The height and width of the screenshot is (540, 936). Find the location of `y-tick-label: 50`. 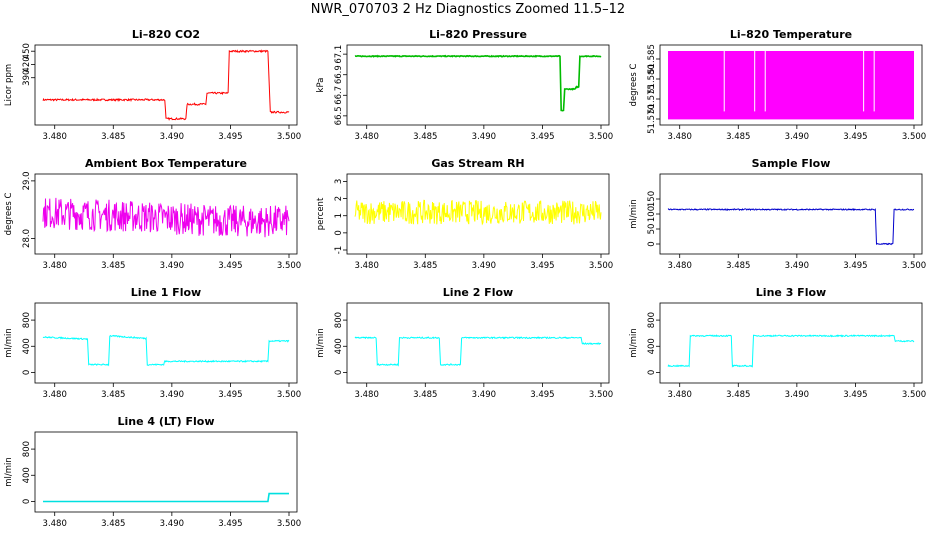

y-tick-label: 50 is located at coordinates (652, 229).